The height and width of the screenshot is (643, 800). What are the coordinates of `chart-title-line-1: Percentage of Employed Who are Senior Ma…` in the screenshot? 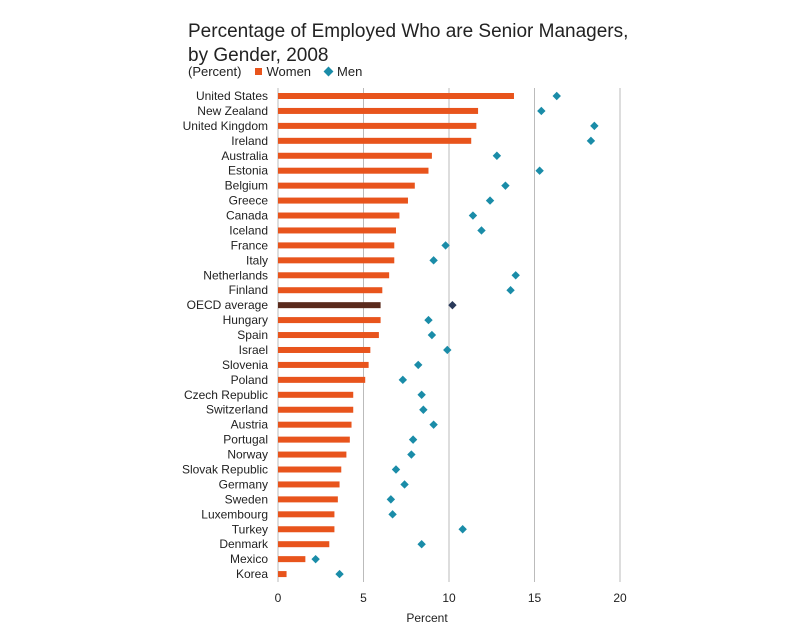 It's located at (408, 31).